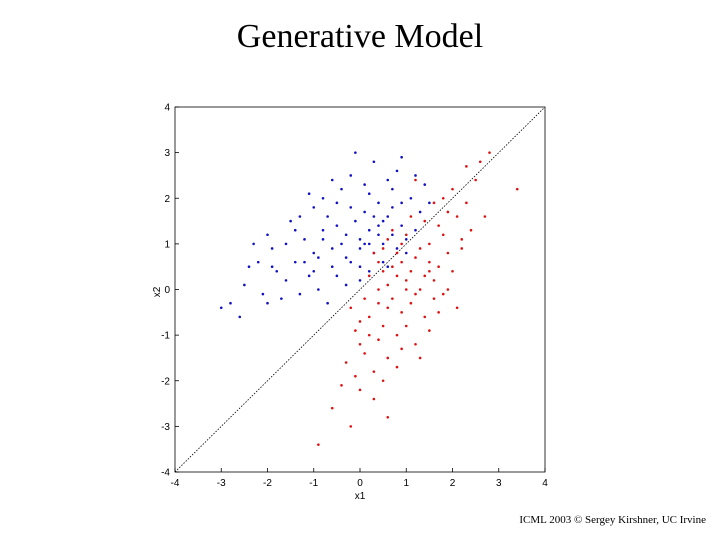 This screenshot has height=540, width=720. I want to click on y-tick-label: 0, so click(167, 290).